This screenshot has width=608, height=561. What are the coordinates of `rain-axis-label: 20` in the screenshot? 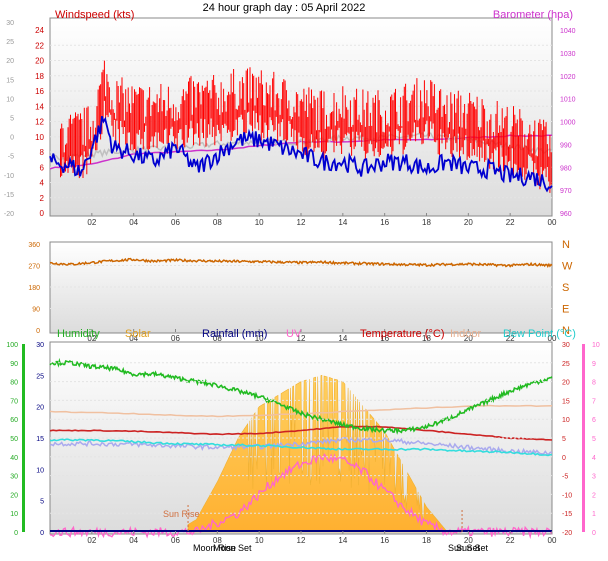 It's located at (40, 408).